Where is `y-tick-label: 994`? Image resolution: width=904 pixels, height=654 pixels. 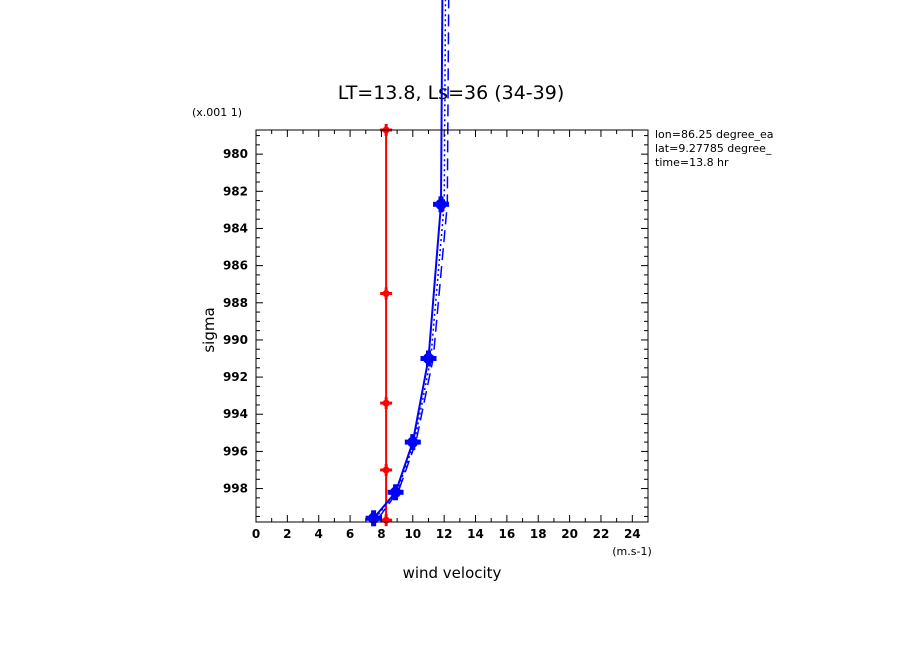 y-tick-label: 994 is located at coordinates (235, 414).